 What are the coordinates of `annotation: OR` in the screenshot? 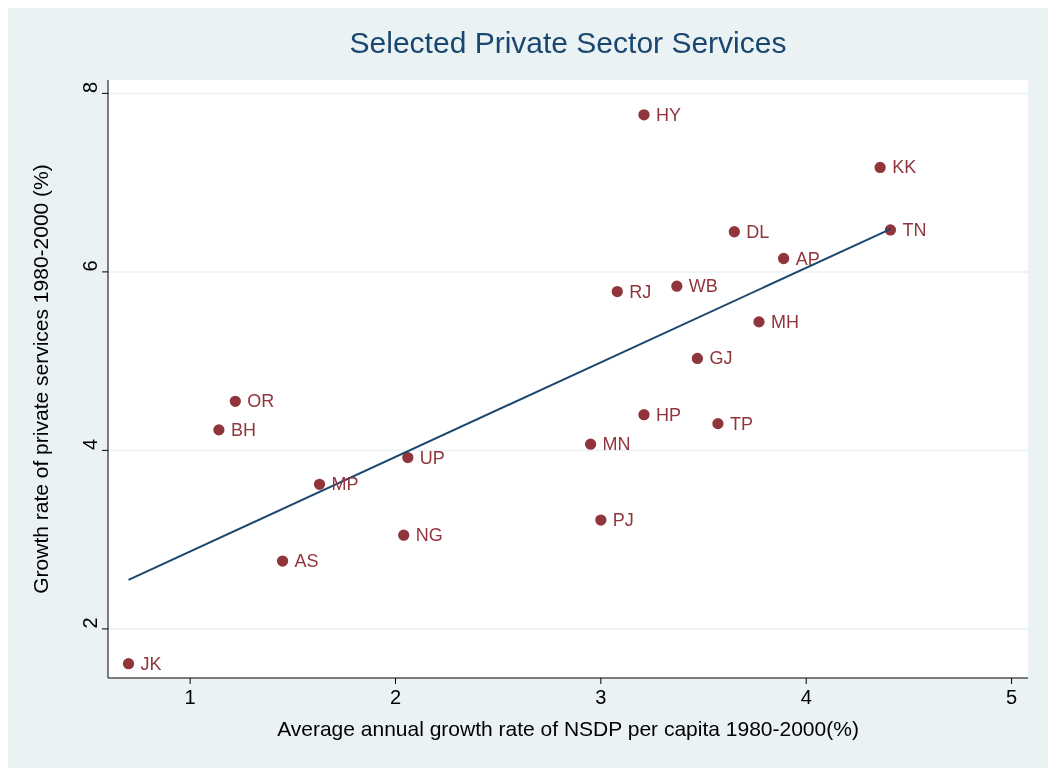 It's located at (261, 401).